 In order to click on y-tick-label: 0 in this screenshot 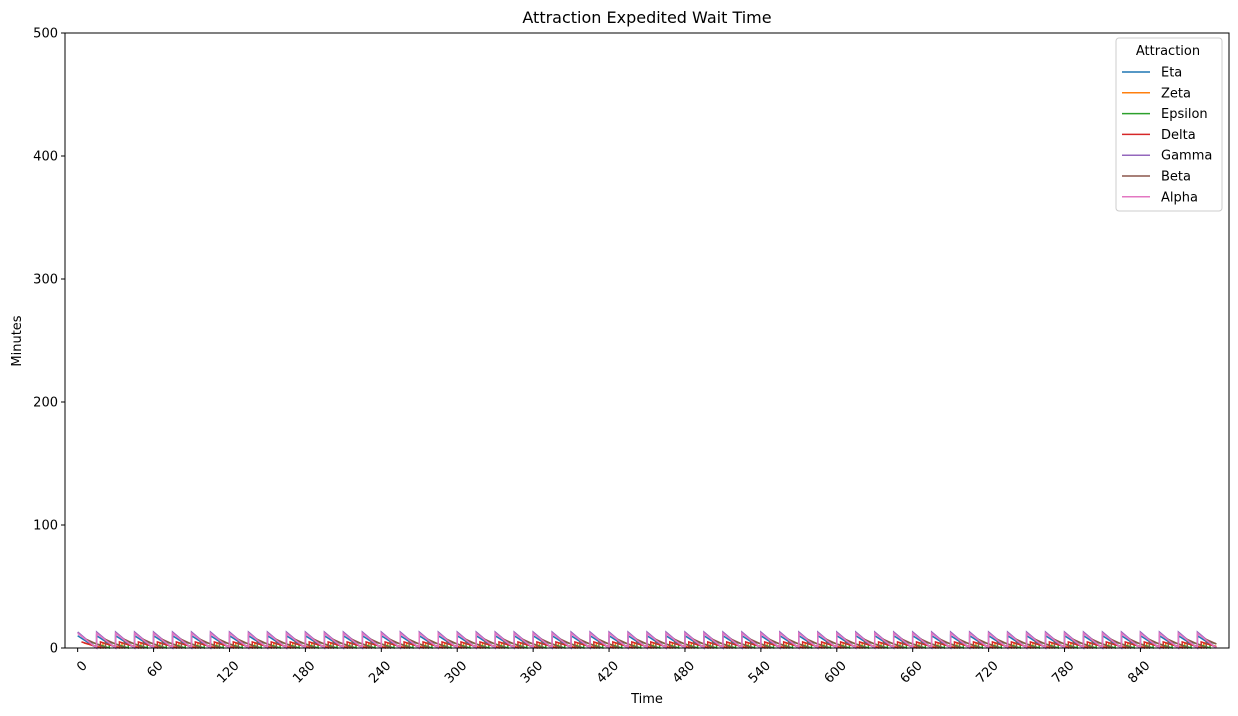, I will do `click(54, 649)`.